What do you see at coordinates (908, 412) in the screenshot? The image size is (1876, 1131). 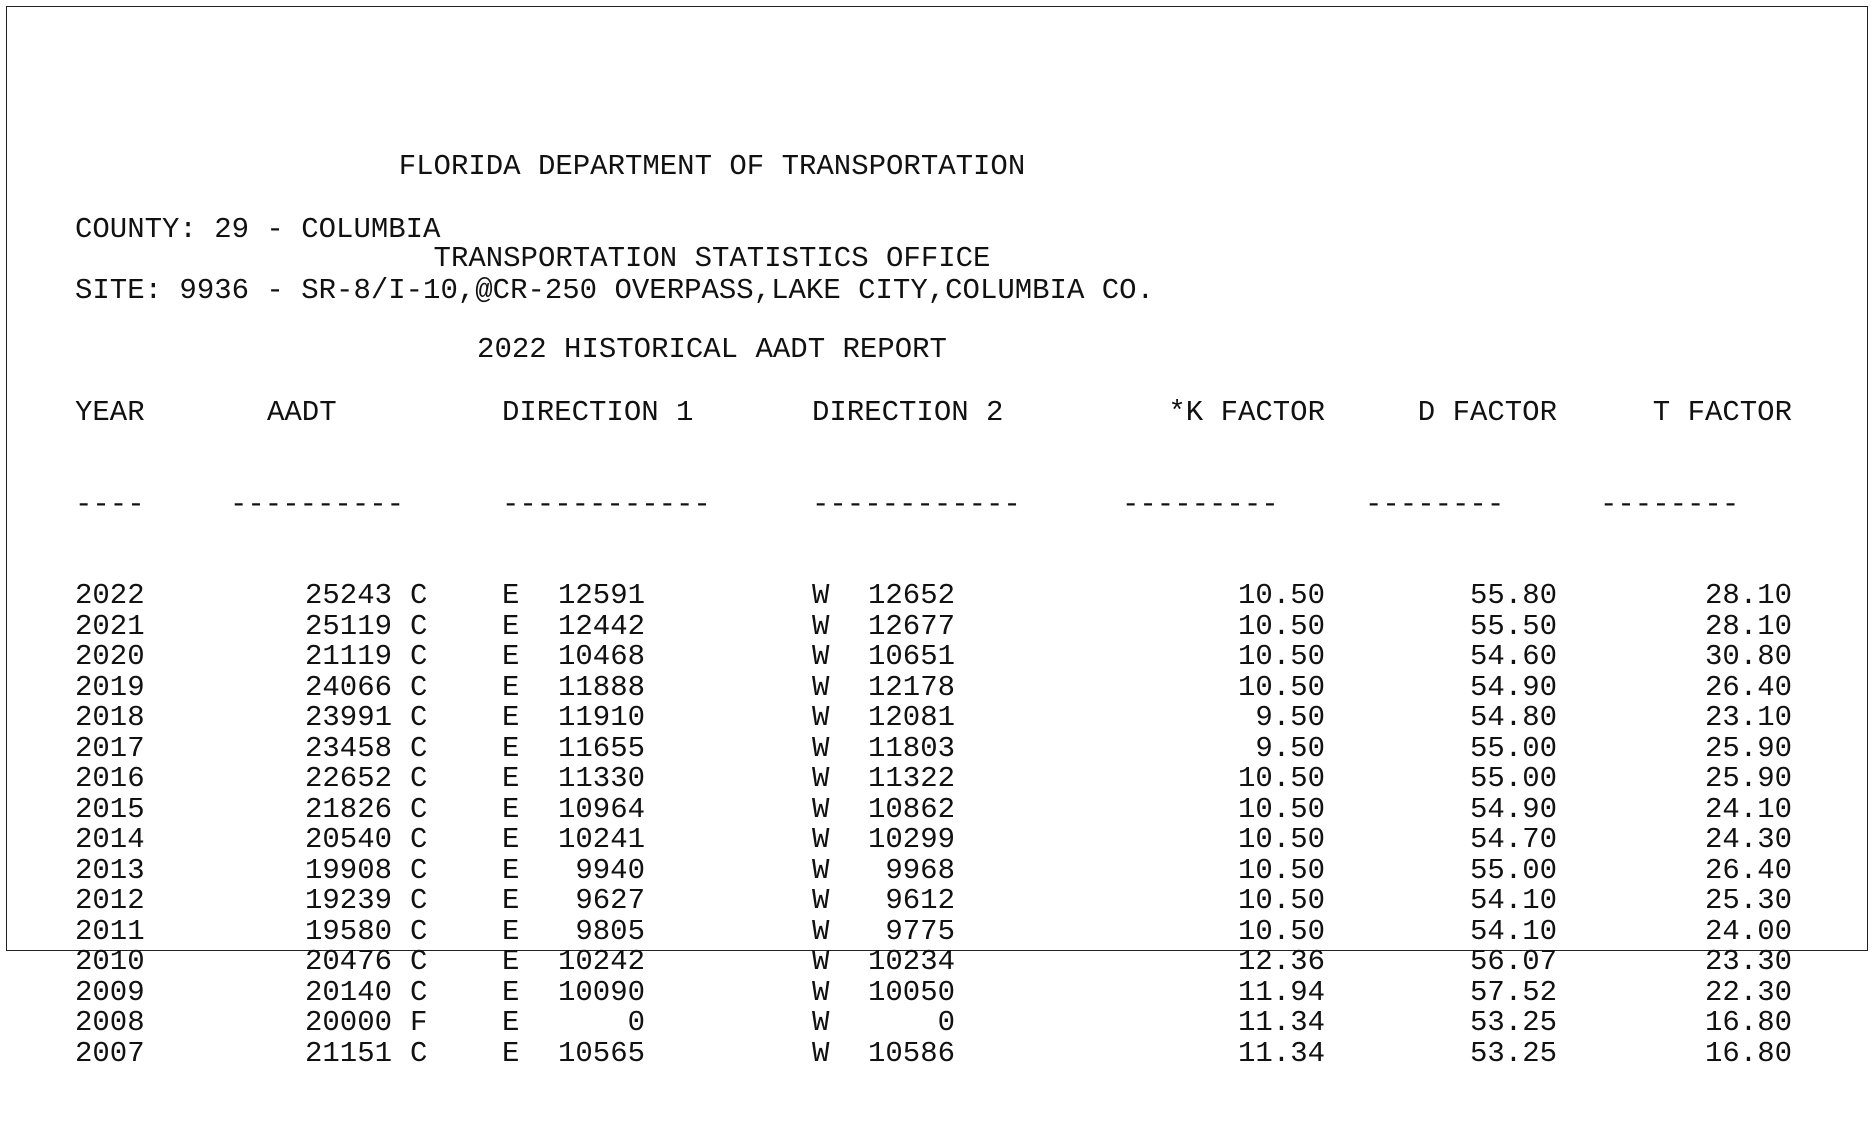 I see `col-dir2-header: DIRECTION 2` at bounding box center [908, 412].